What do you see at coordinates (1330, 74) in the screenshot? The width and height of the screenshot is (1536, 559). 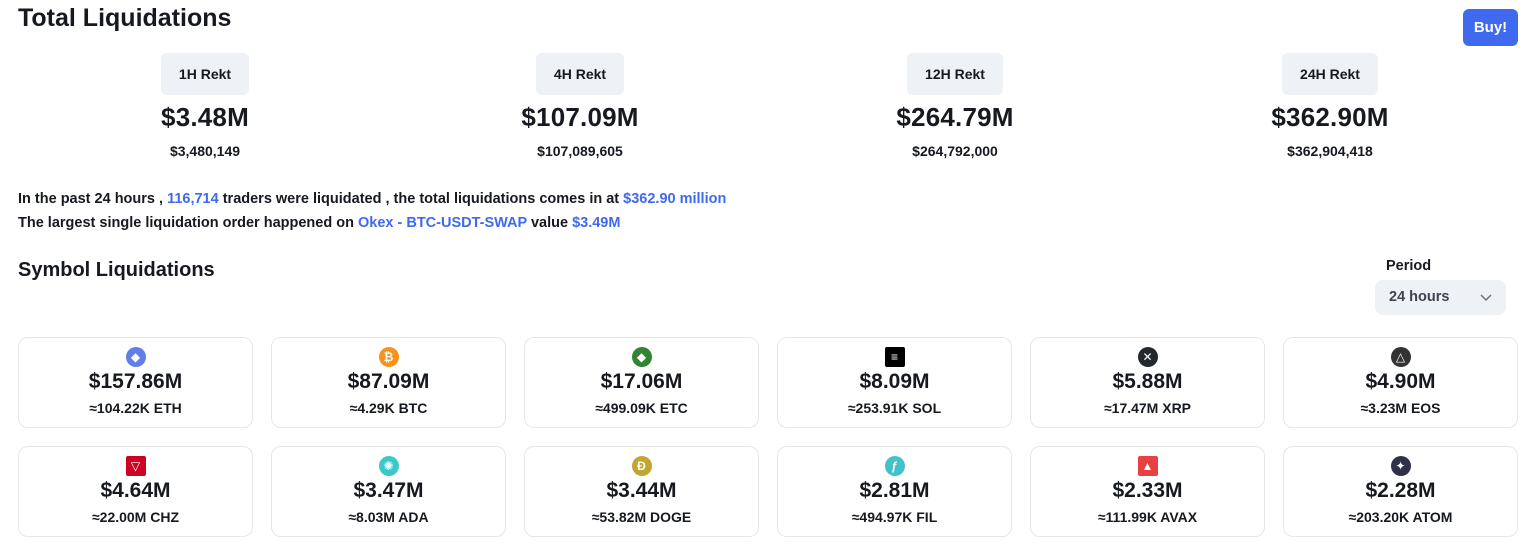 I see `stat-label: 24H Rekt` at bounding box center [1330, 74].